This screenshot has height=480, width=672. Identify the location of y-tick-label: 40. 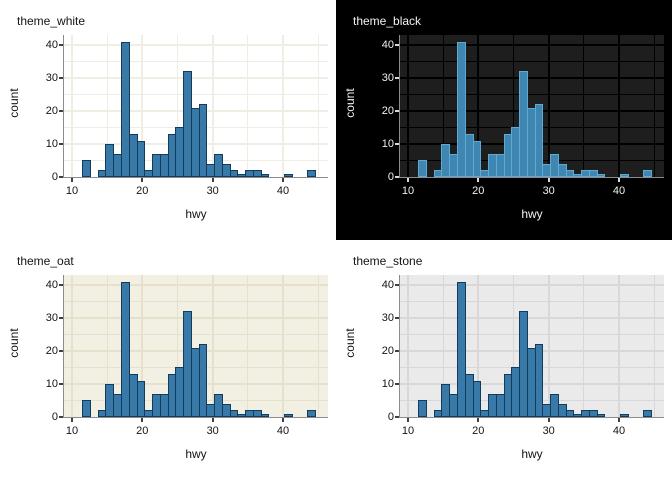
(51, 284).